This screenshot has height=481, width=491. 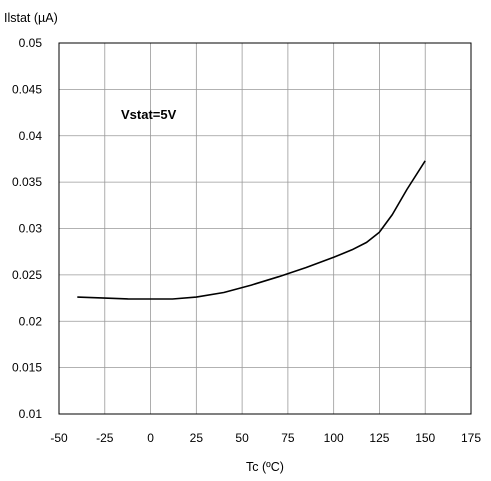 What do you see at coordinates (149, 114) in the screenshot?
I see `condition-annotation: Vstat=5V` at bounding box center [149, 114].